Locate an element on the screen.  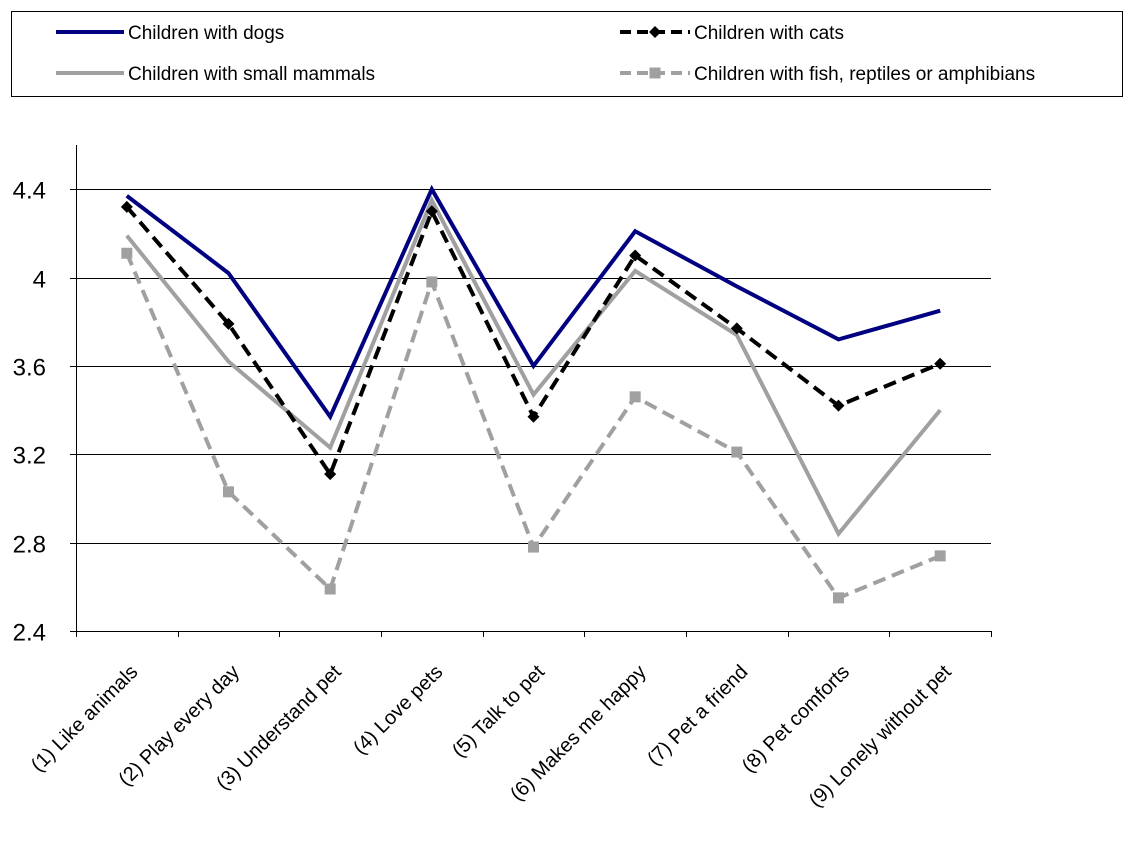
y-tick-label: 2.8 is located at coordinates (29, 545).